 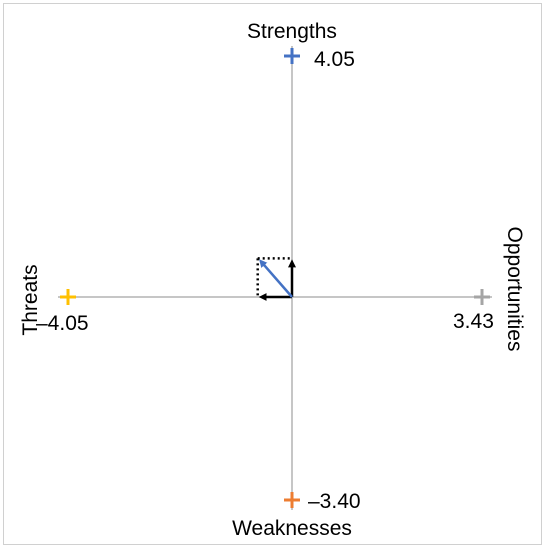 I want to click on resultant-vector, so click(x=276, y=278).